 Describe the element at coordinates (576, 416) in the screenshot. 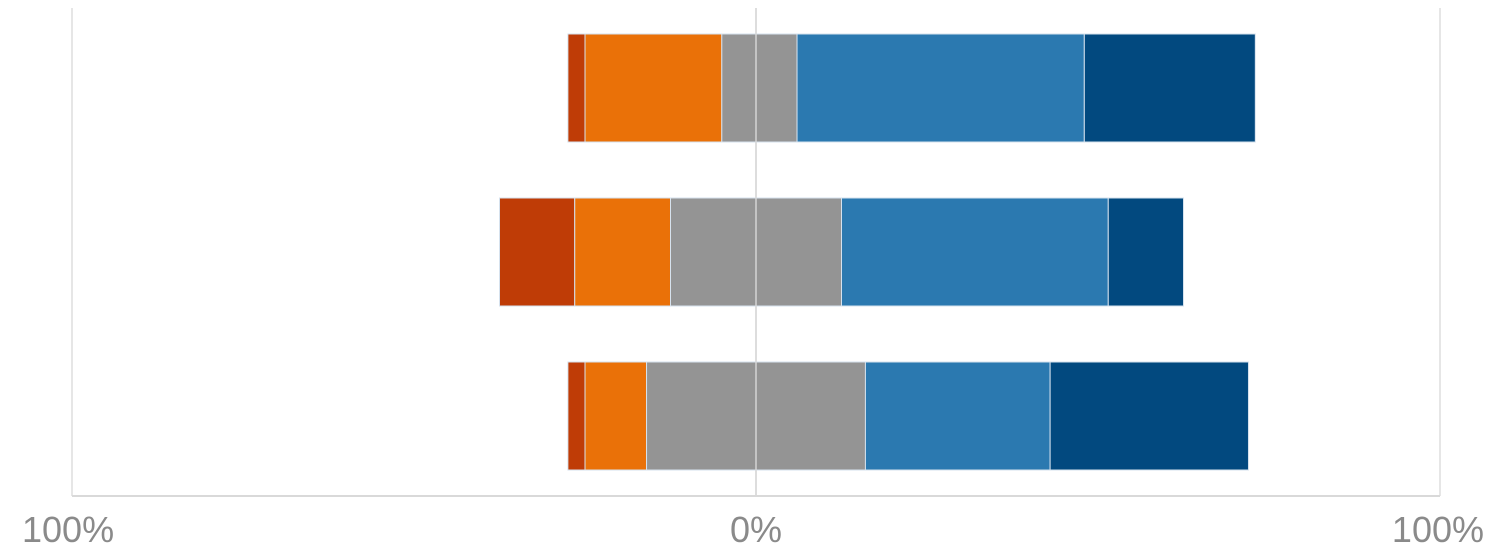

I see `bar-row3-segment1` at that location.